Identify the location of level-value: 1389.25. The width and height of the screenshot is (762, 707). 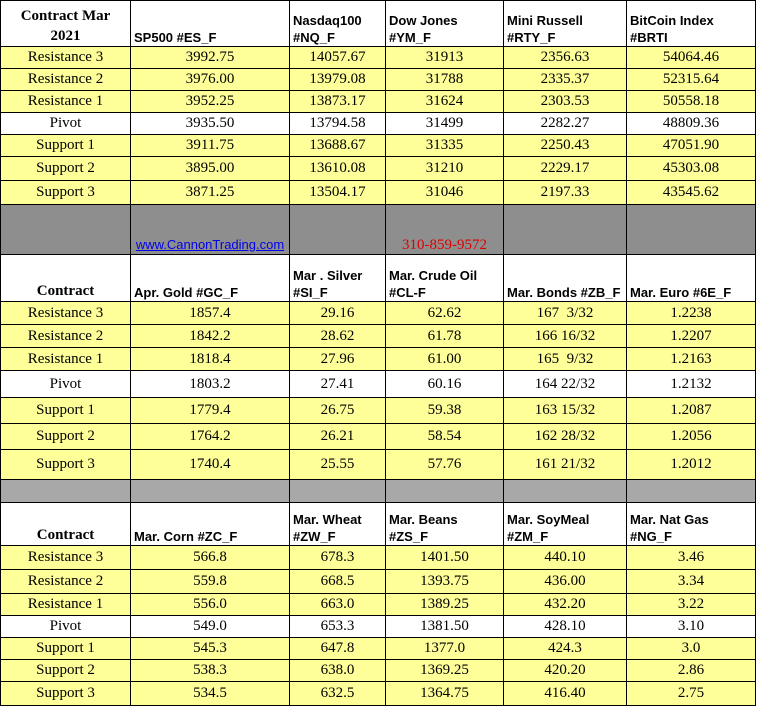
(444, 604).